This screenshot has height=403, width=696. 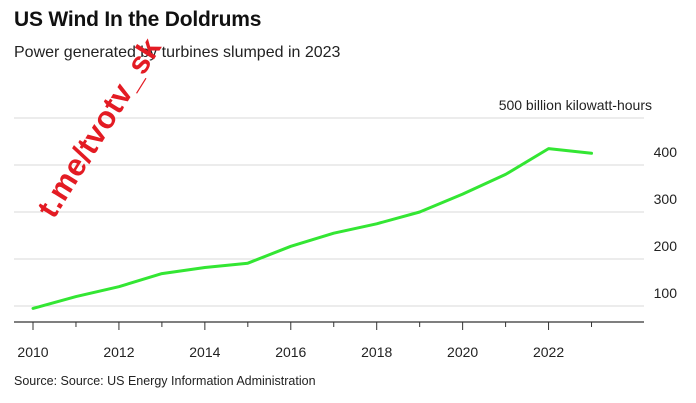 I want to click on y-tick-label-100: 100, so click(x=666, y=293).